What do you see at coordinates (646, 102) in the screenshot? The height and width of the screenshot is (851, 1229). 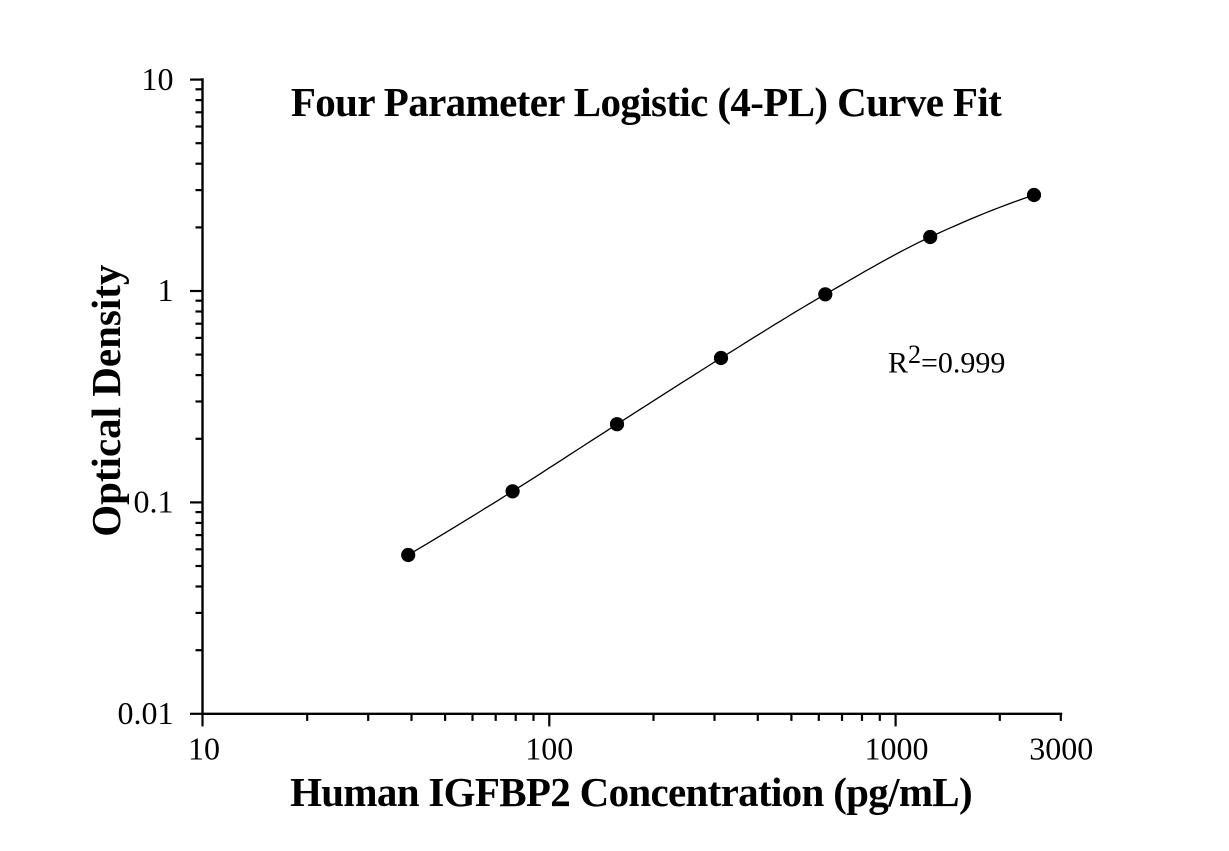 I see `svg-text:Four Parameter Logistic (4-PL): Four Parameter Logistic (4-PL) Curve Fit` at bounding box center [646, 102].